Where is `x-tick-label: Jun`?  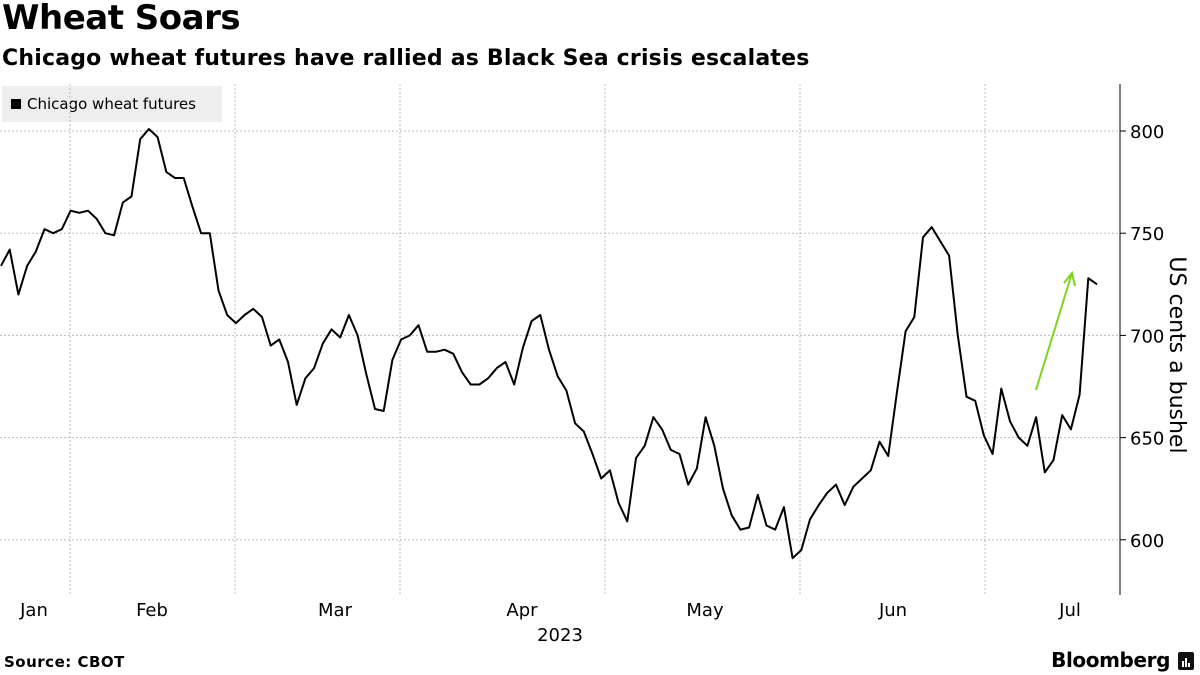 x-tick-label: Jun is located at coordinates (892, 610).